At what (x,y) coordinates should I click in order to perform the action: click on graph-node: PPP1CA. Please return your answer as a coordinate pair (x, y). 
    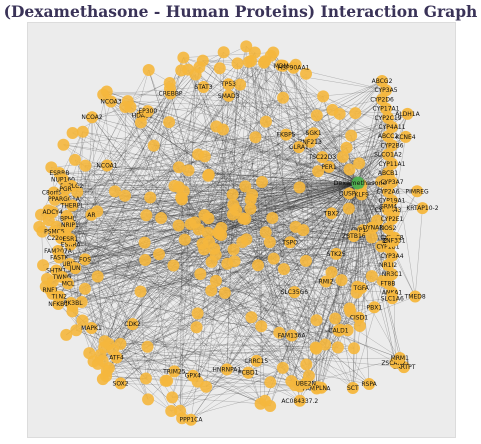
    Looking at the image, I should click on (191, 419).